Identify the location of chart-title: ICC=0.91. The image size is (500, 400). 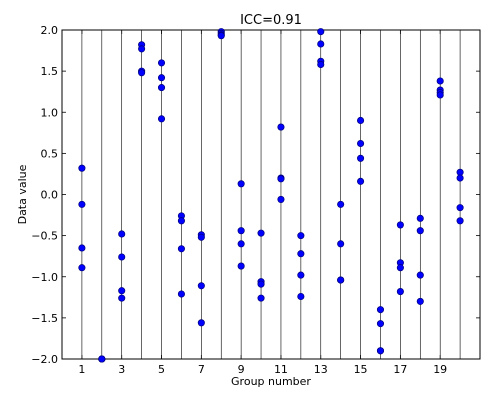
(271, 20).